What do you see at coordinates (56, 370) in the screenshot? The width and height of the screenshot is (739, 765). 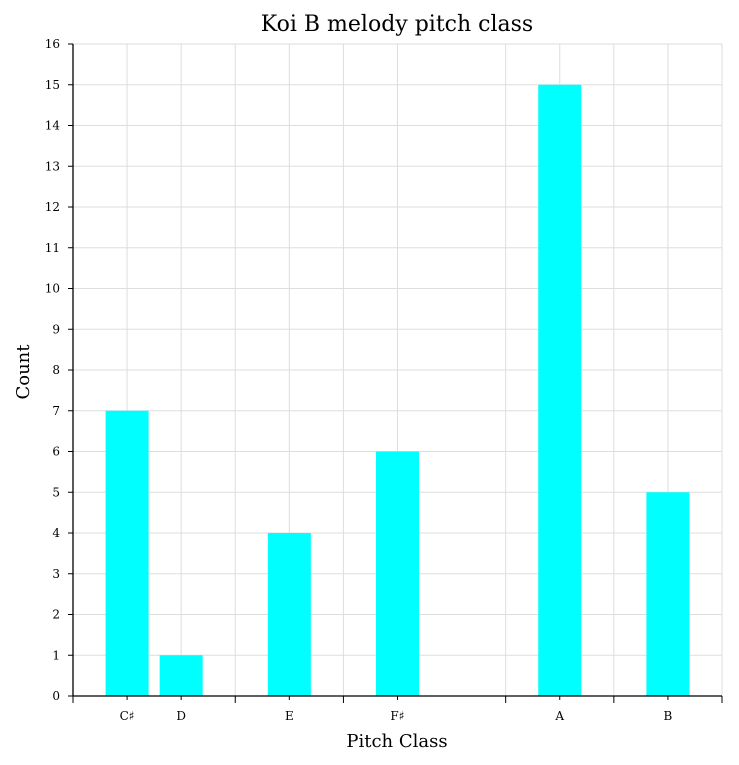 I see `y-tick-label: 8` at bounding box center [56, 370].